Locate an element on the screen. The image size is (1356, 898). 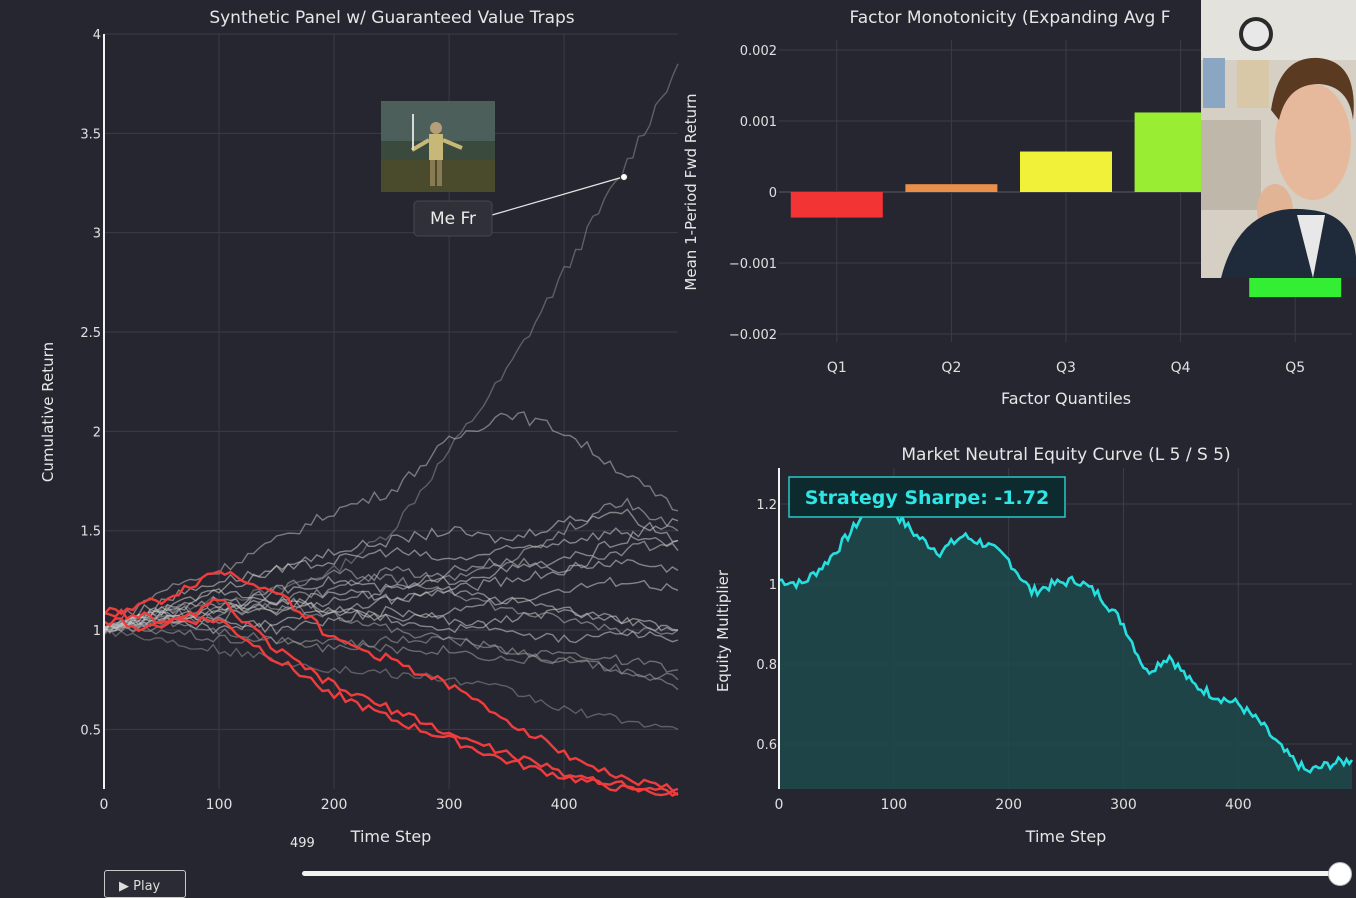
presenter-video is located at coordinates (1278, 139).